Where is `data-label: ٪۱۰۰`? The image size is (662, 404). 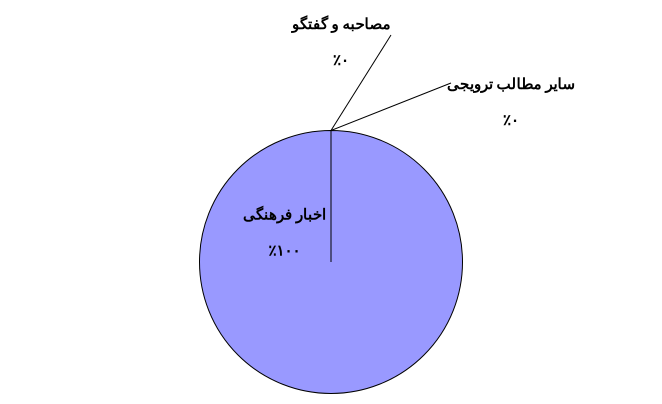
data-label: ٪۱۰۰ is located at coordinates (284, 251).